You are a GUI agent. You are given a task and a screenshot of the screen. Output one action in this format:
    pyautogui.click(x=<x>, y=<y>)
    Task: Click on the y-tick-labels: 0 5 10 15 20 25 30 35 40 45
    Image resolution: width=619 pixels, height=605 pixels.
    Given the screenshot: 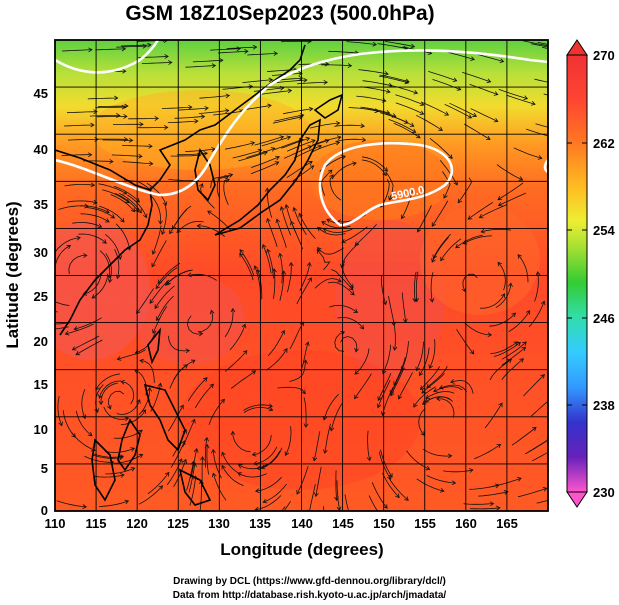 What is the action you would take?
    pyautogui.click(x=41, y=302)
    